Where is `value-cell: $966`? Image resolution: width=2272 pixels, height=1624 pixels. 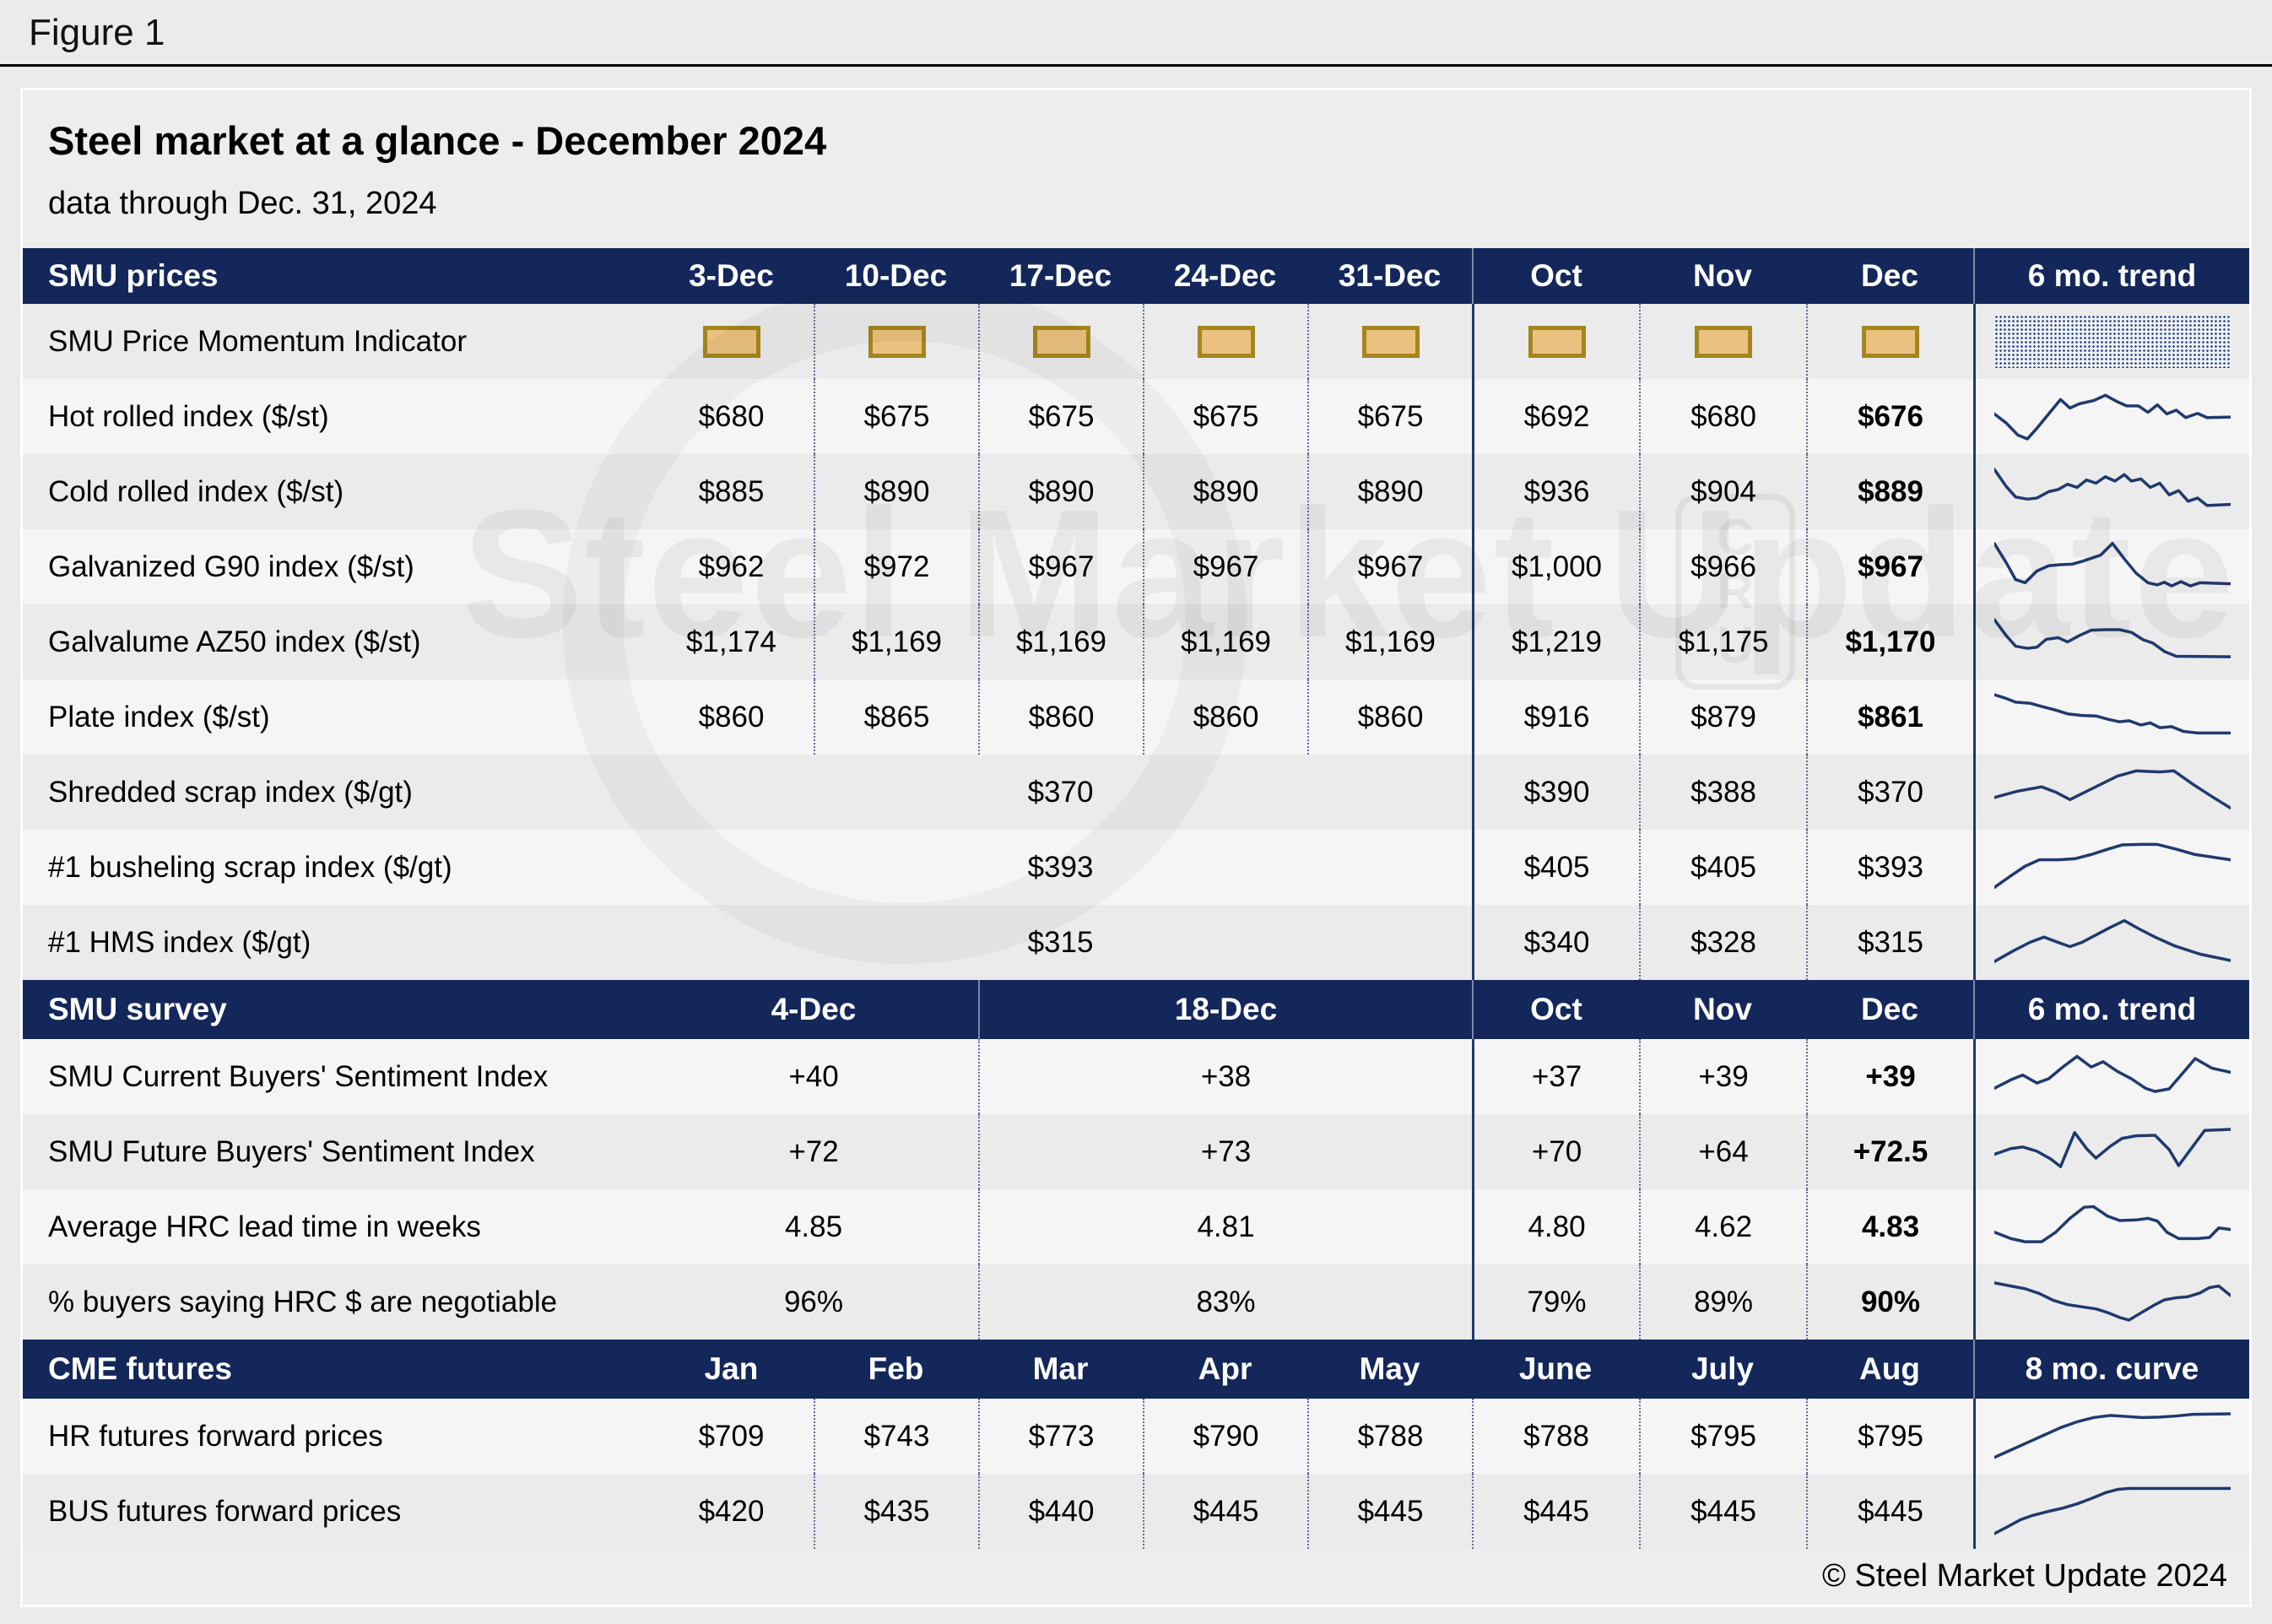
value-cell: $966 is located at coordinates (1722, 566).